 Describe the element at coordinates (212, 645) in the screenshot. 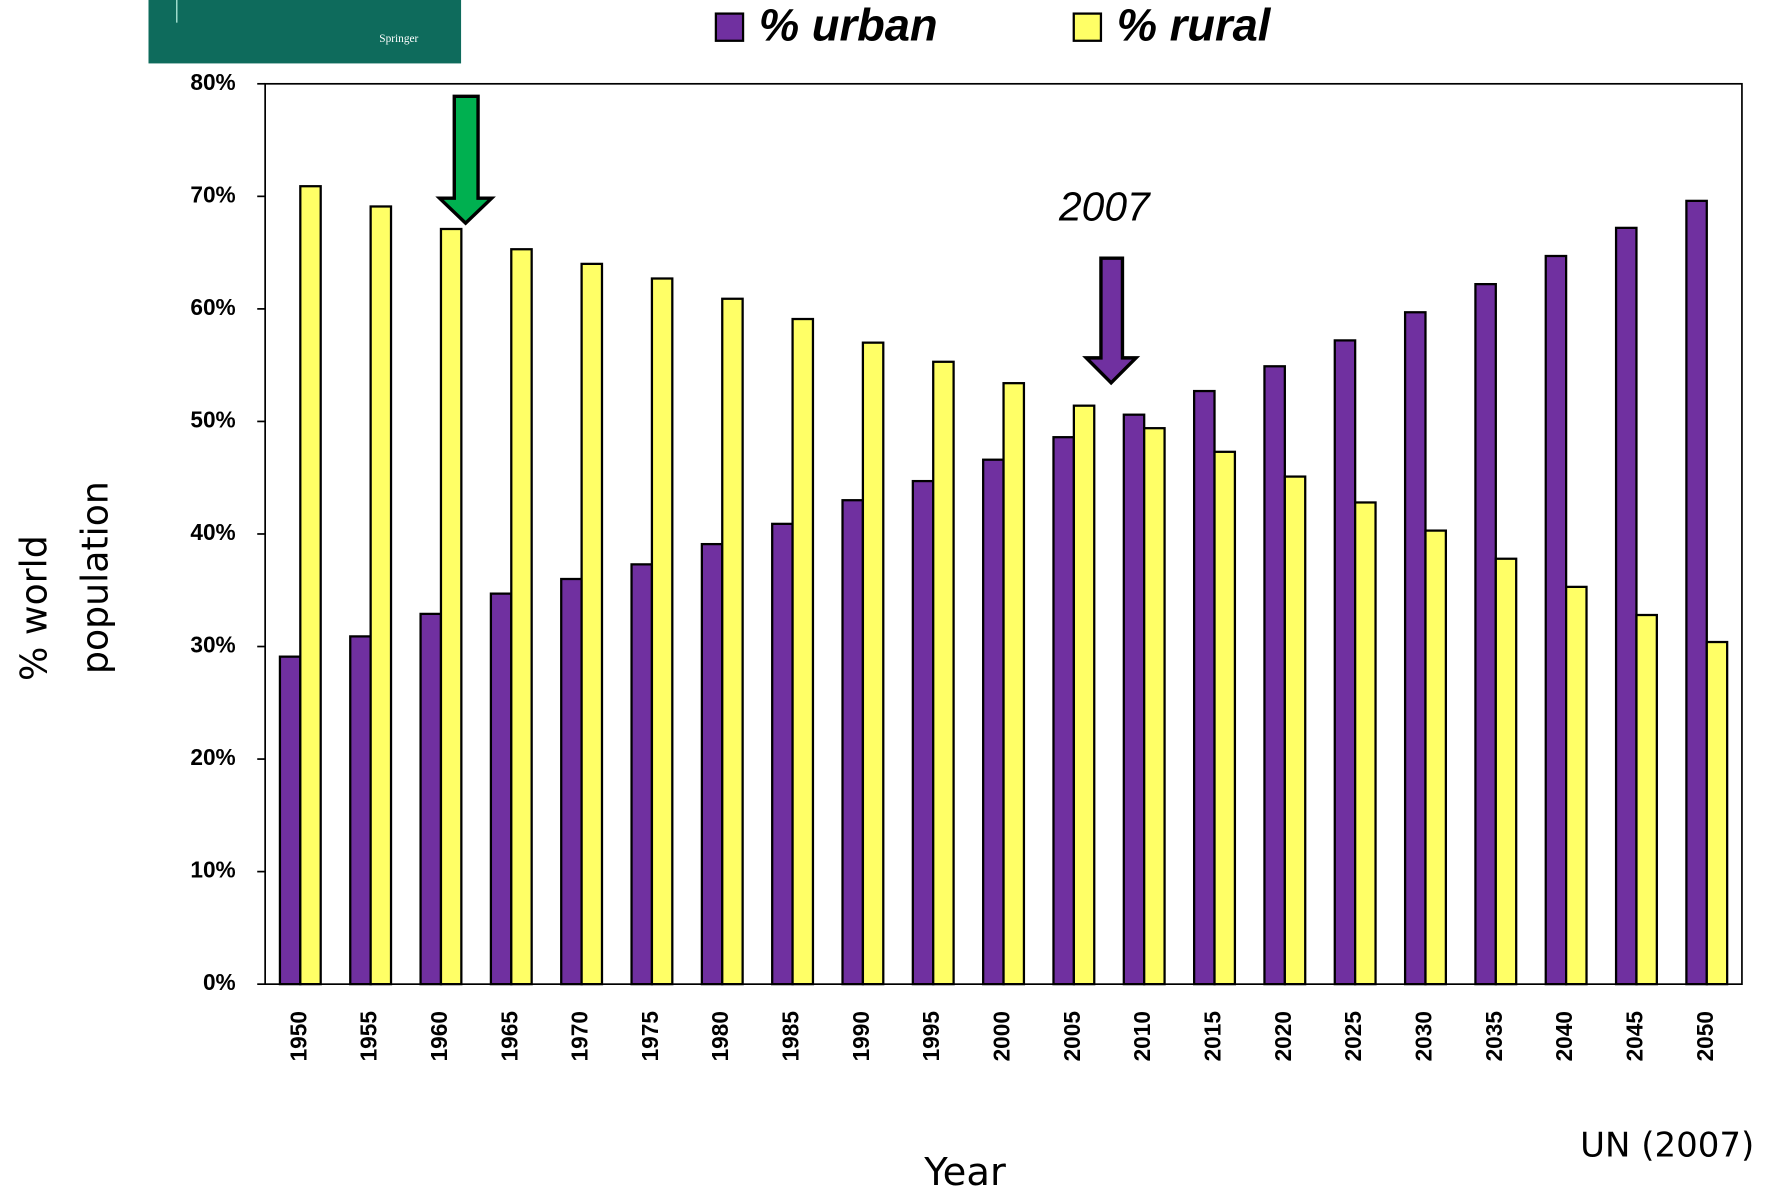

I see `y-tick-label: 30%` at that location.